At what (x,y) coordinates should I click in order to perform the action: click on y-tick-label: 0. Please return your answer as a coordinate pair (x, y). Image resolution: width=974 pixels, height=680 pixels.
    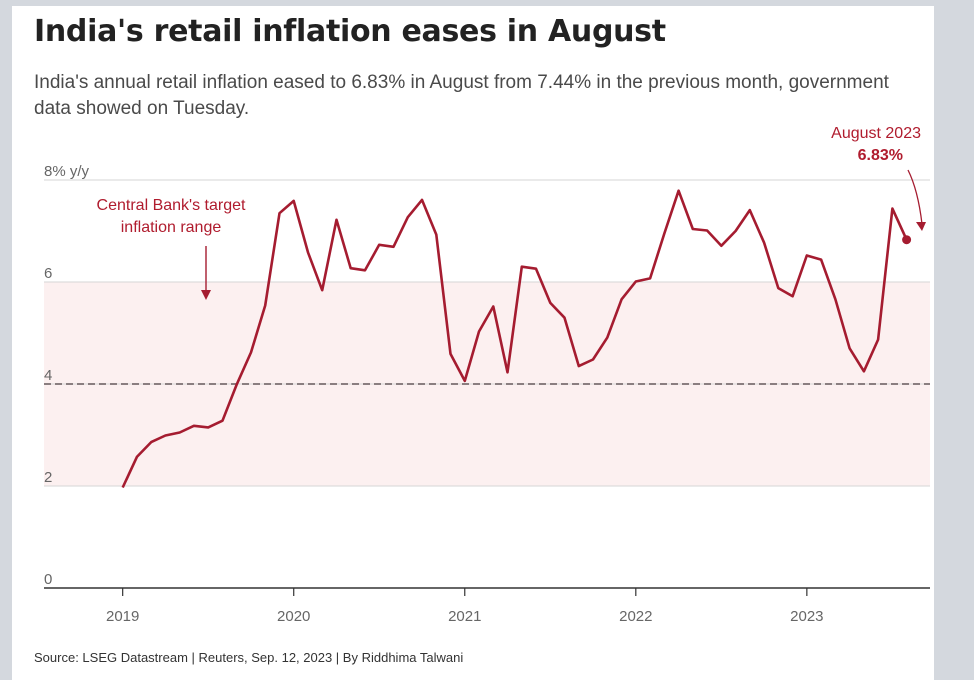
    Looking at the image, I should click on (48, 579).